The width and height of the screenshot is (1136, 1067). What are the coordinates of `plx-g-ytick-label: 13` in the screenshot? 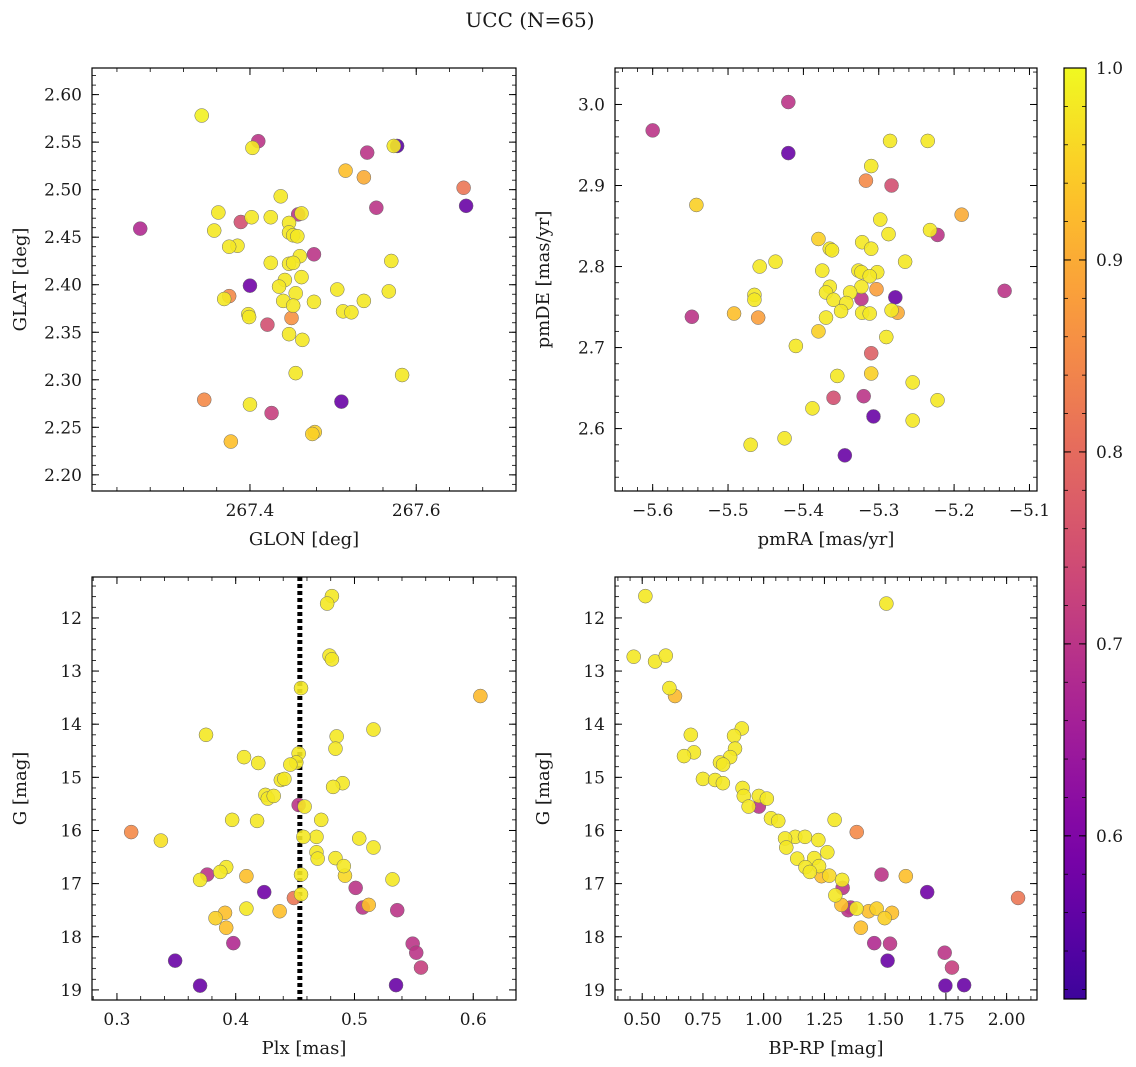 It's located at (71, 672).